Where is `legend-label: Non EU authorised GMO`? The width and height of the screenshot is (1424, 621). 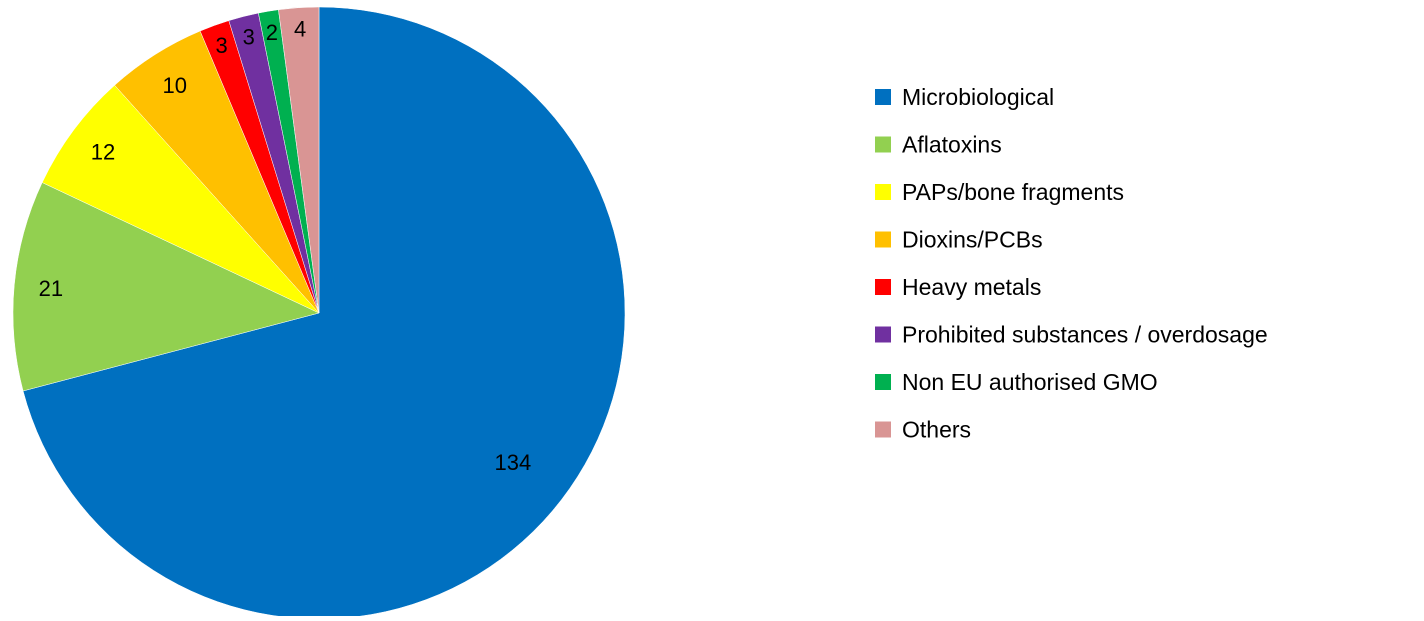 legend-label: Non EU authorised GMO is located at coordinates (1030, 382).